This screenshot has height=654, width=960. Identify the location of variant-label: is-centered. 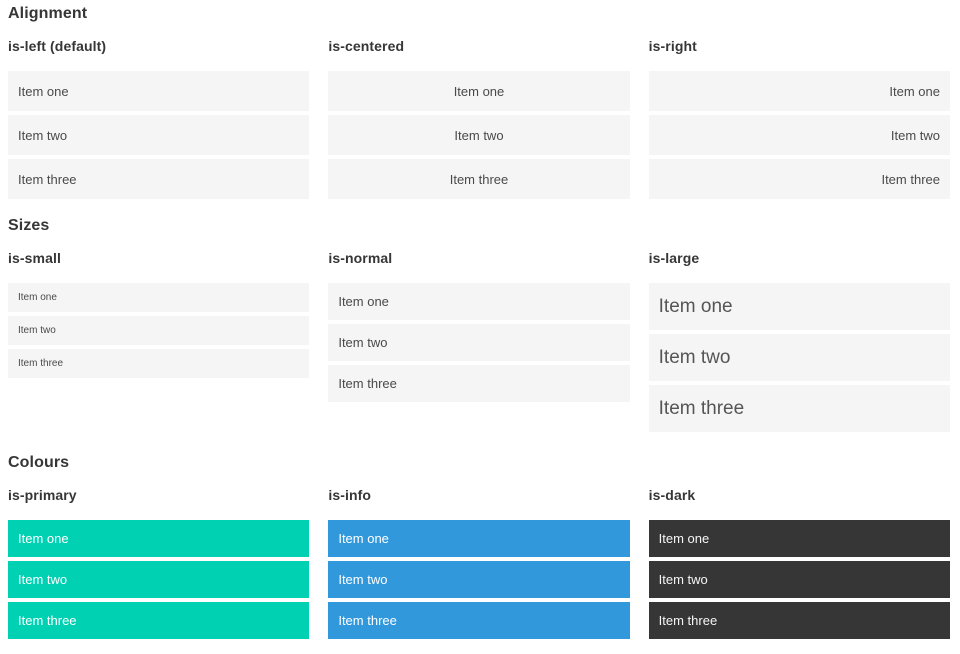
(366, 46).